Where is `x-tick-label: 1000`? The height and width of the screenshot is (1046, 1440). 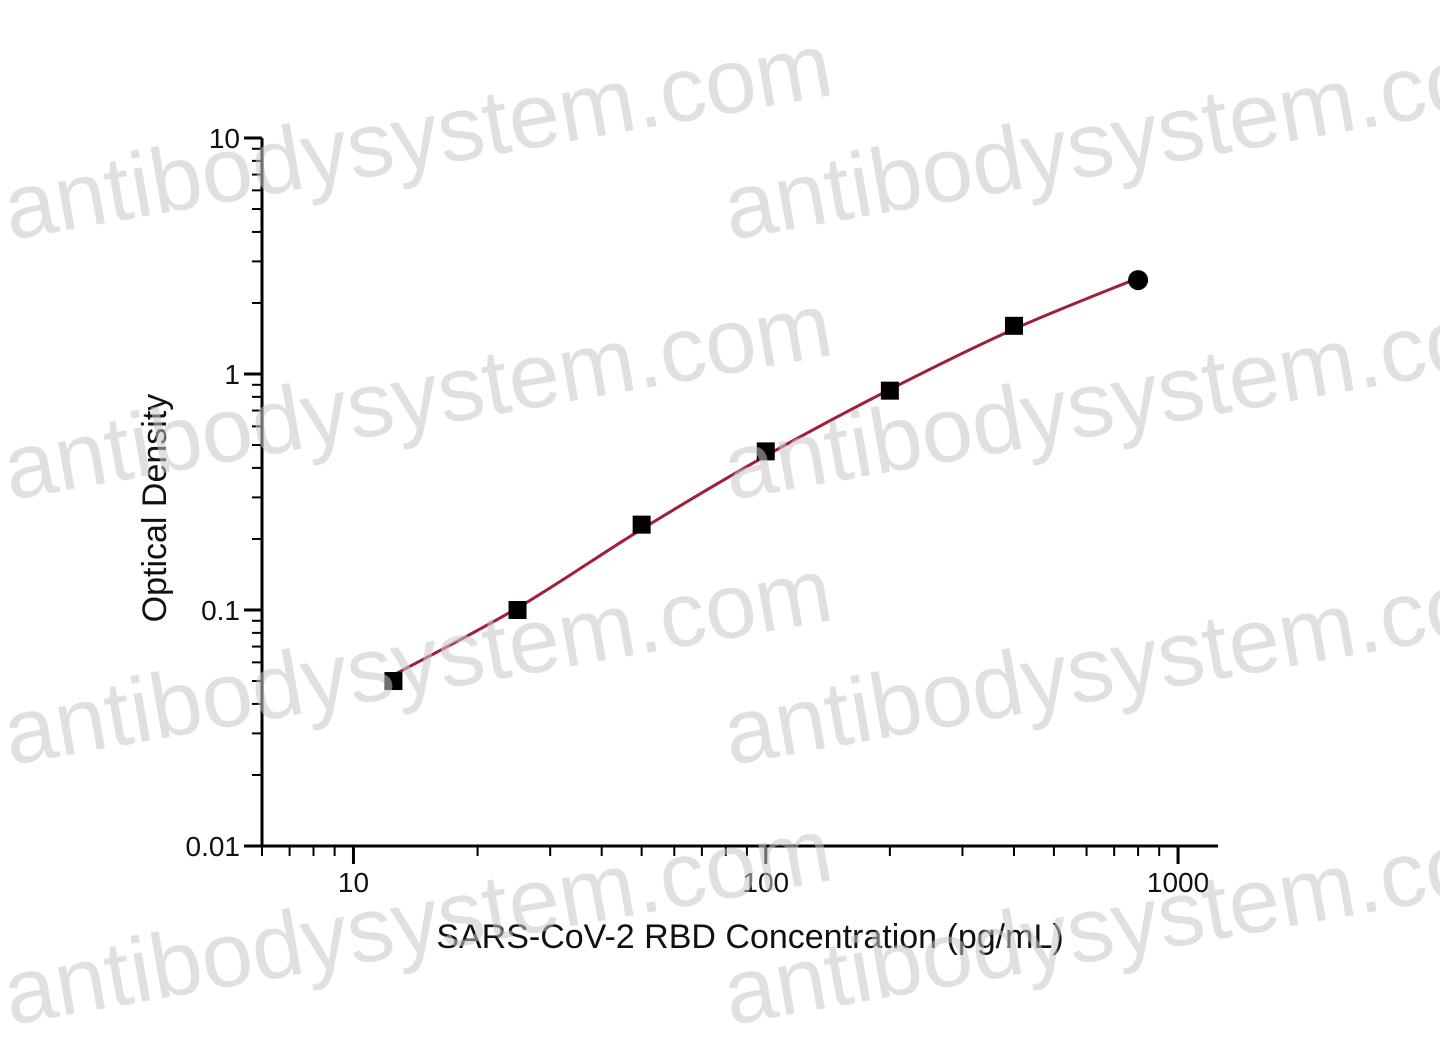 x-tick-label: 1000 is located at coordinates (1178, 882).